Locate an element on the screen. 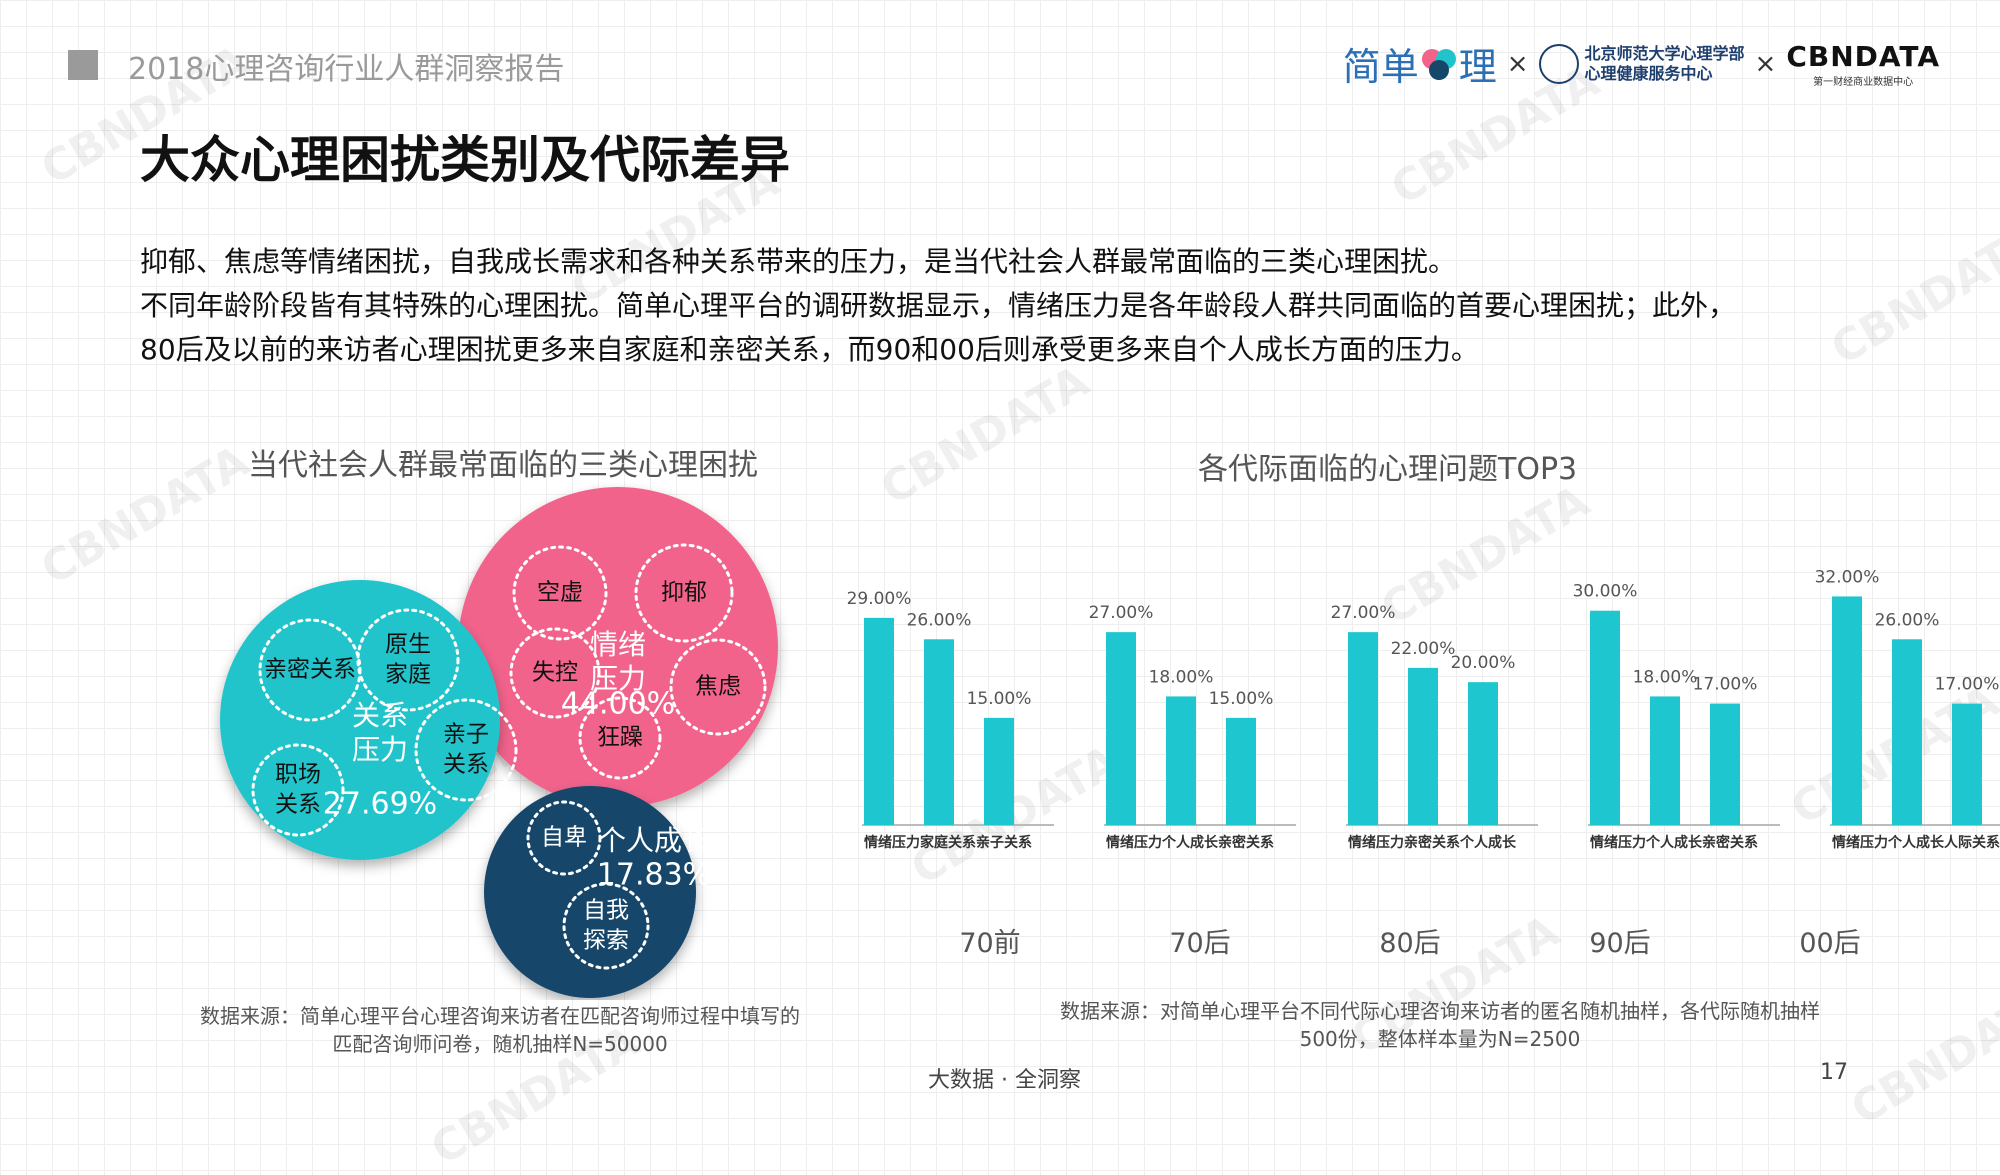  page-title: 大众心理困扰类别及代际差异 is located at coordinates (465, 160).